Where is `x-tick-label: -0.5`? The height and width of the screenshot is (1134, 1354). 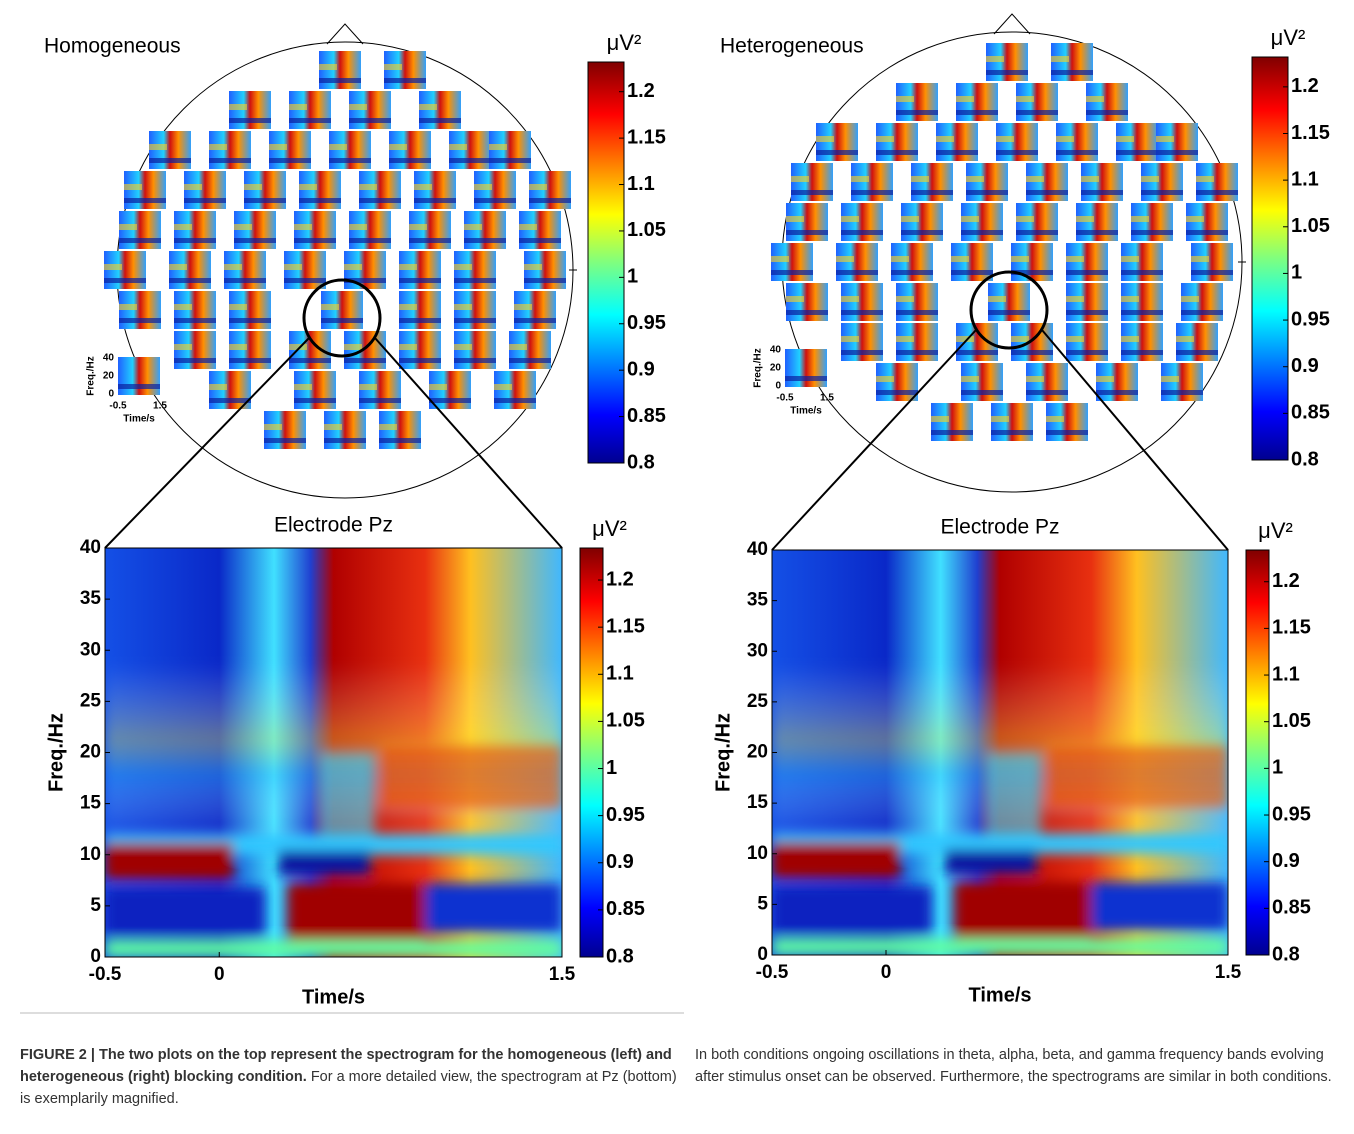 x-tick-label: -0.5 is located at coordinates (772, 972).